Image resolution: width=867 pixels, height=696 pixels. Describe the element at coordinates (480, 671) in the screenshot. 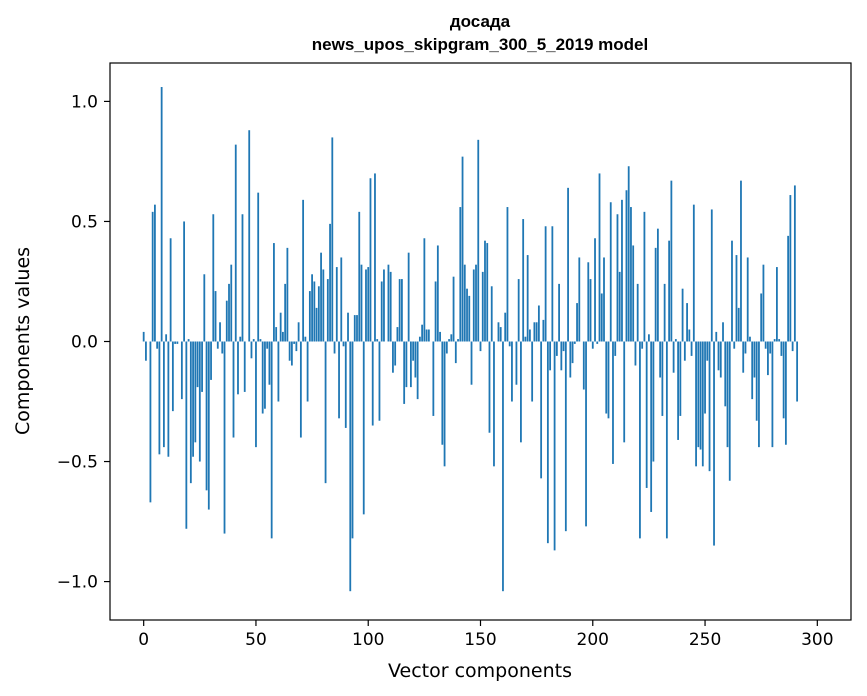

I see `x-axis-label: Vector components` at that location.